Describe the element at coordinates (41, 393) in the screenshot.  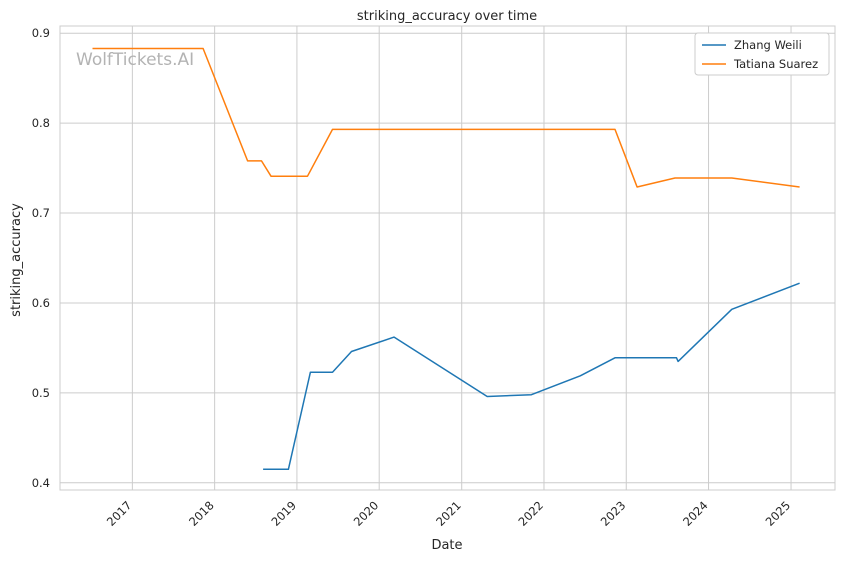
I see `y-tick-label: 0.5` at that location.